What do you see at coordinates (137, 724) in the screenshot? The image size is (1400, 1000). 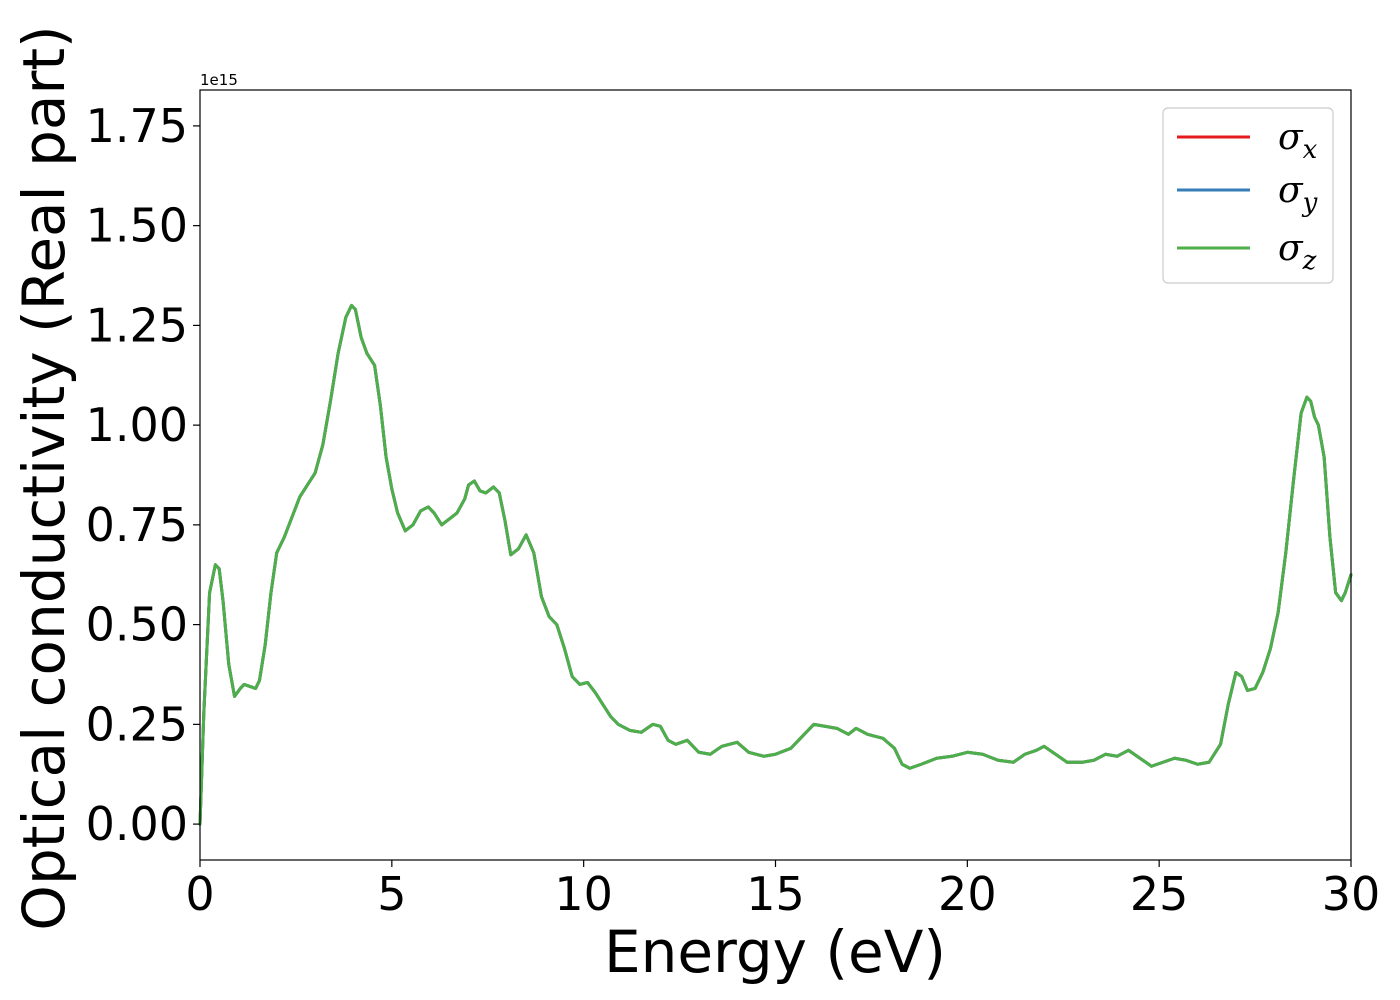 I see `y-tick-label: 0.25` at bounding box center [137, 724].